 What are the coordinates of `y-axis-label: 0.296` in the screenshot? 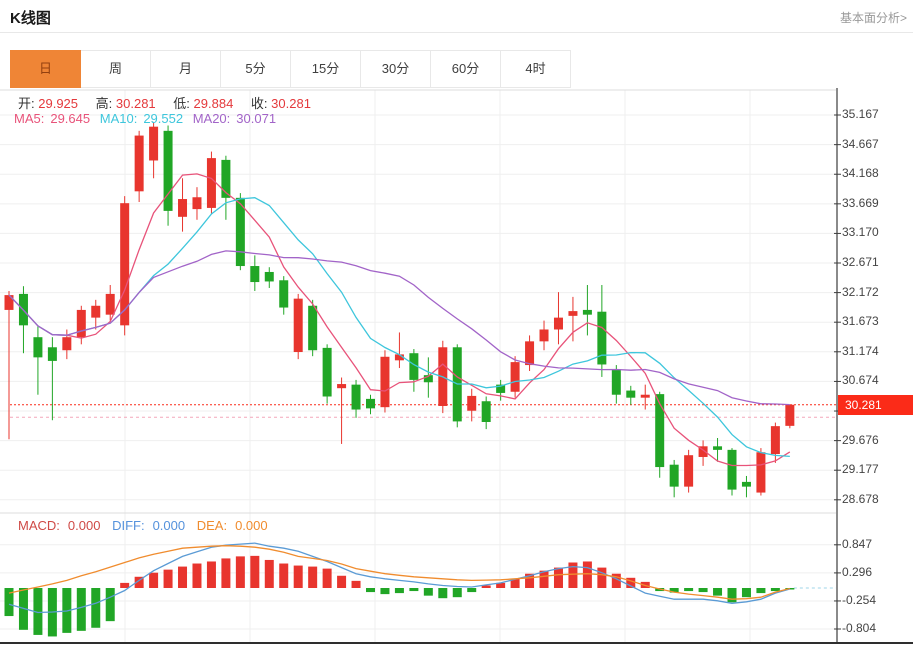 It's located at (857, 571).